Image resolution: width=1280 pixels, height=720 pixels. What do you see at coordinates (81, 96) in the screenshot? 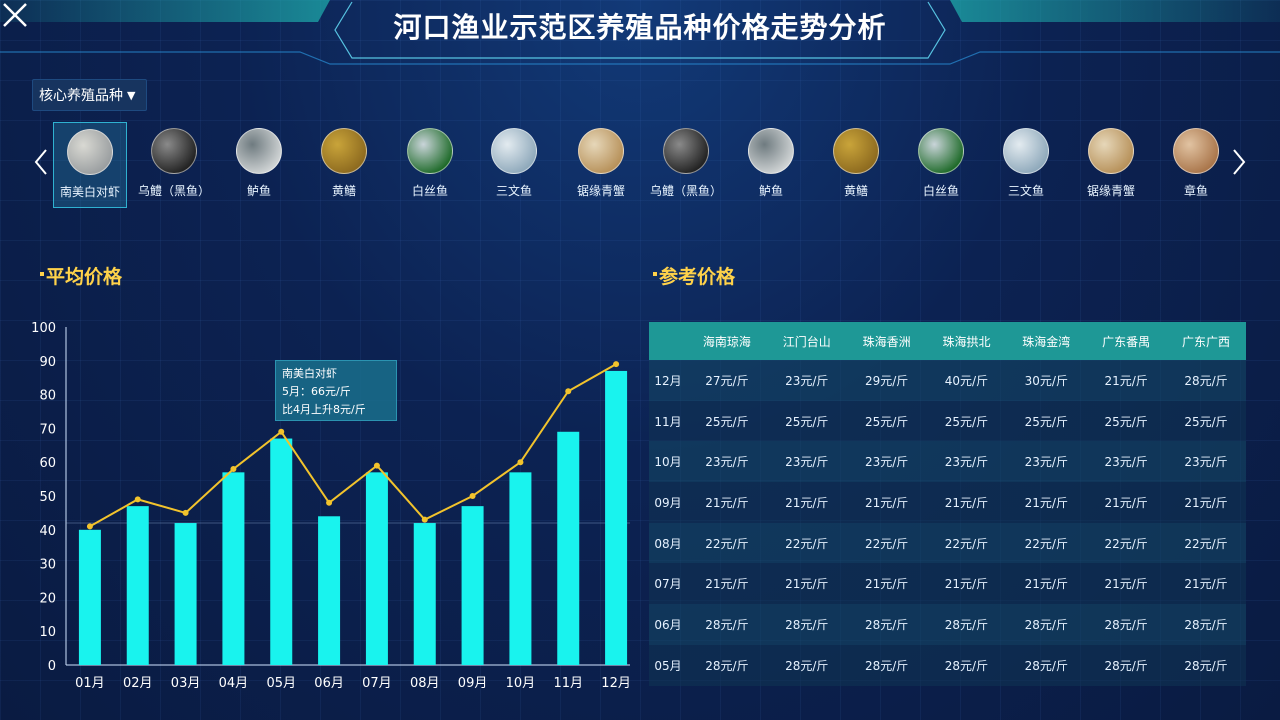
I see `category-label: 核心养殖品种` at bounding box center [81, 96].